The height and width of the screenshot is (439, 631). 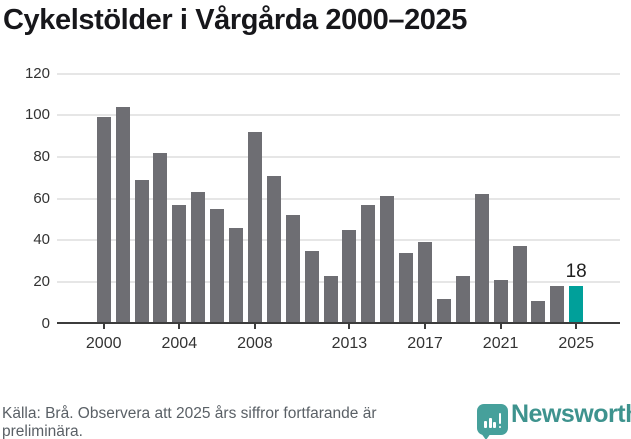 I want to click on bar-2015, so click(x=387, y=260).